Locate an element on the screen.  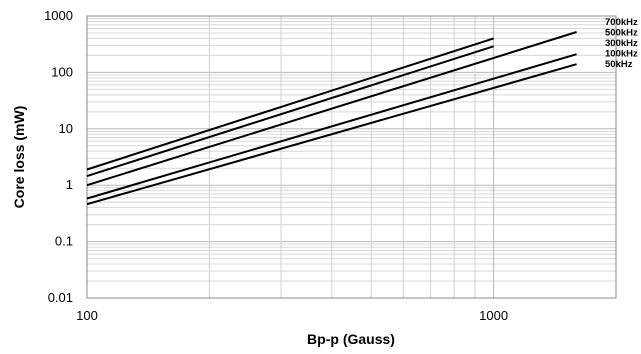
legend-label-100kHz: 100kHz is located at coordinates (621, 54).